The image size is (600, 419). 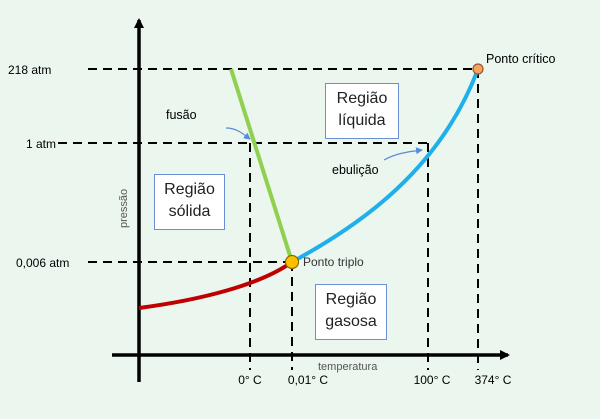 I want to click on x-tick-374c: 374° C, so click(x=493, y=380).